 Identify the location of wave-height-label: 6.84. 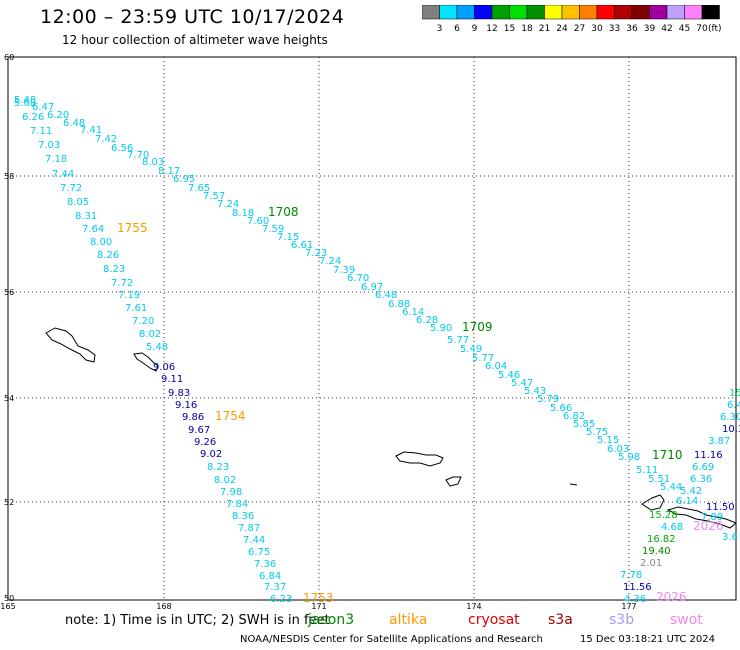
(270, 576).